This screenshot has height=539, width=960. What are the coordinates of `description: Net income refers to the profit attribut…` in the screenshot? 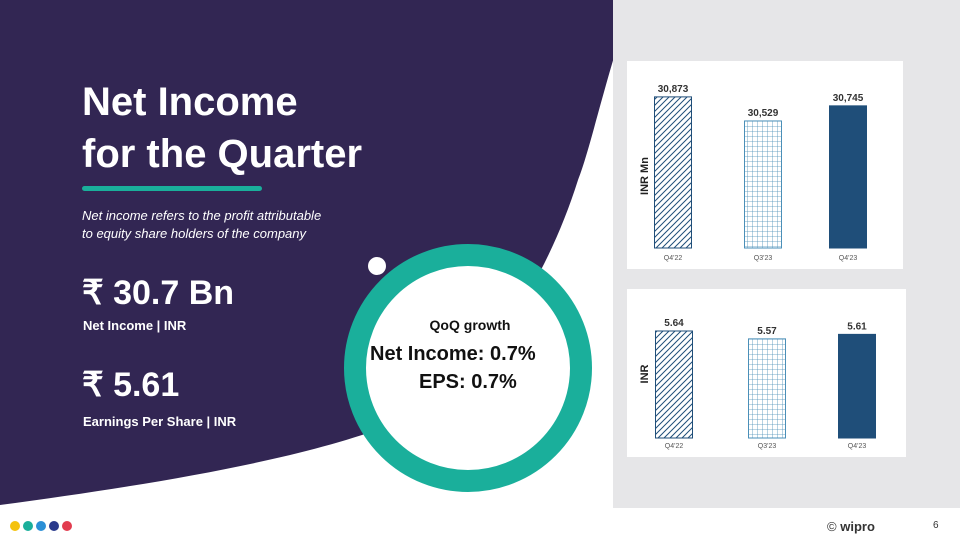 It's located at (232, 225).